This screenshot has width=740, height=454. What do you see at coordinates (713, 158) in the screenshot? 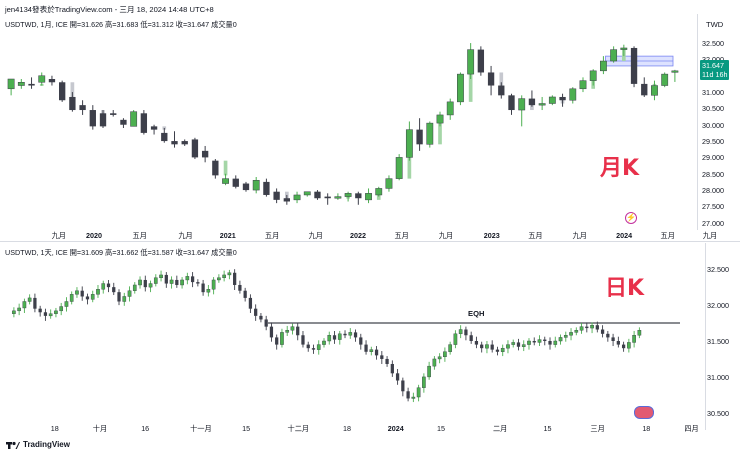
I see `monthly-y-tick-label: 29.000` at bounding box center [713, 158].